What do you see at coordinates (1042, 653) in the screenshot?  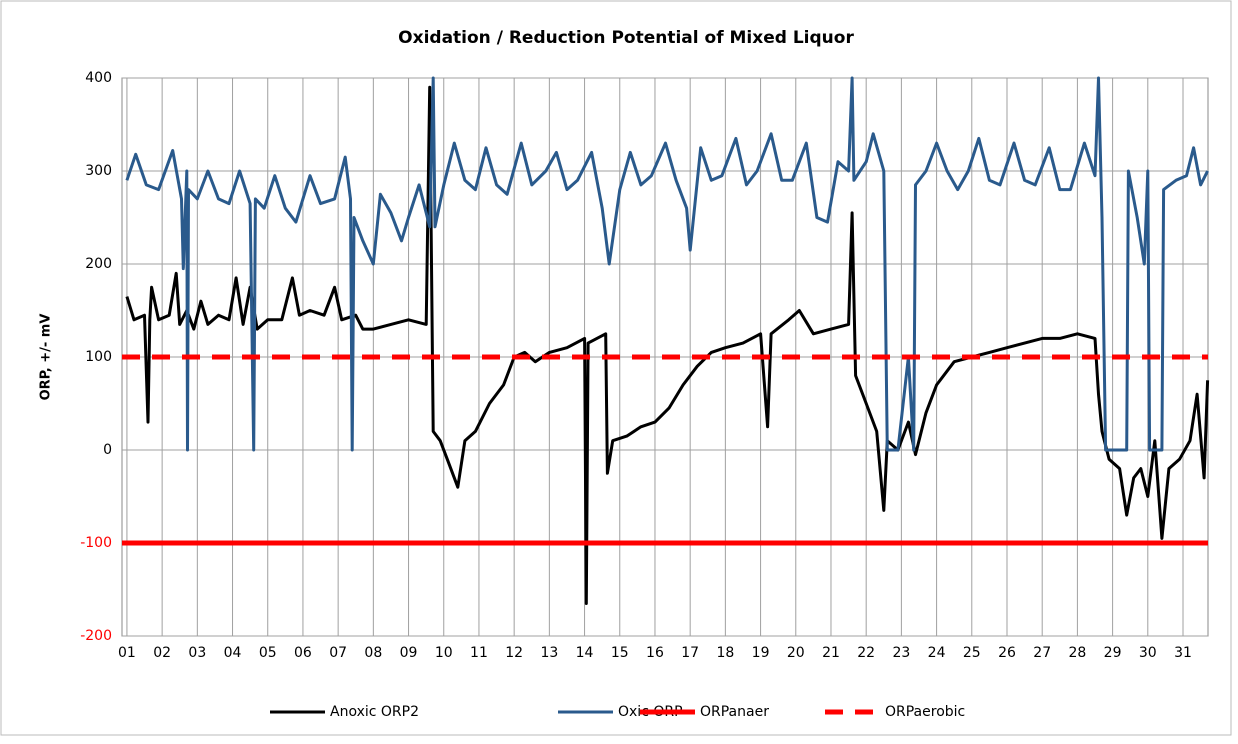 I see `x-tick-label: 27` at bounding box center [1042, 653].